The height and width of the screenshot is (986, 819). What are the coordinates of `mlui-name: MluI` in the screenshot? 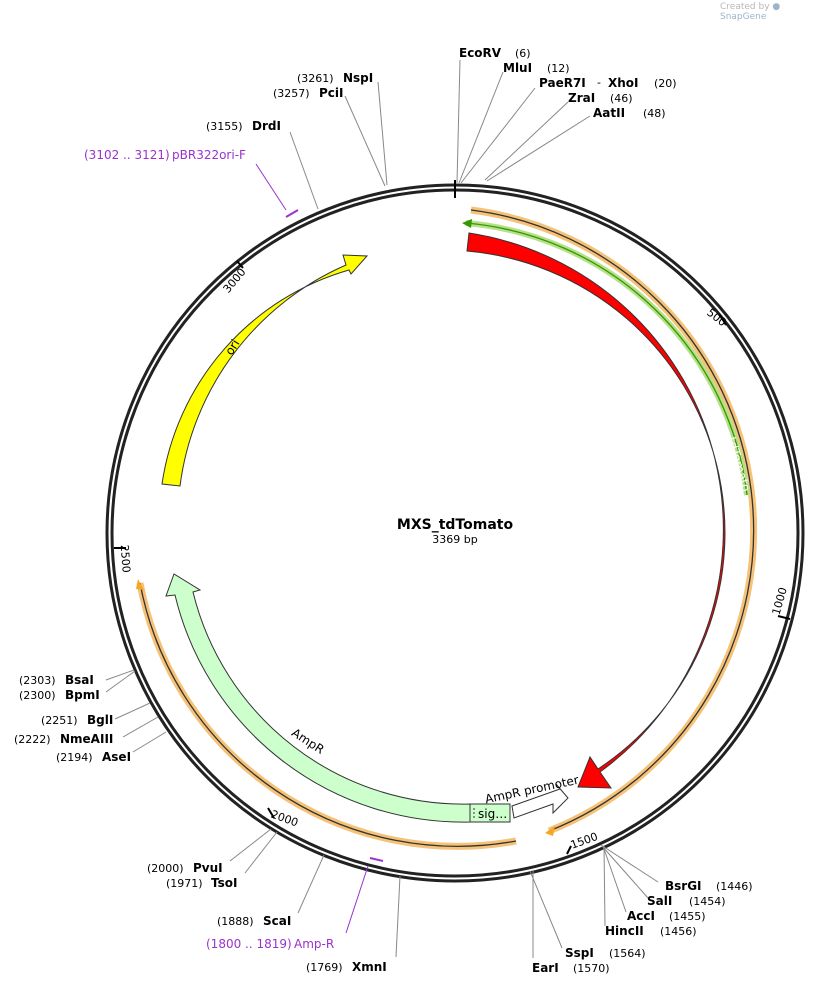 It's located at (517, 68).